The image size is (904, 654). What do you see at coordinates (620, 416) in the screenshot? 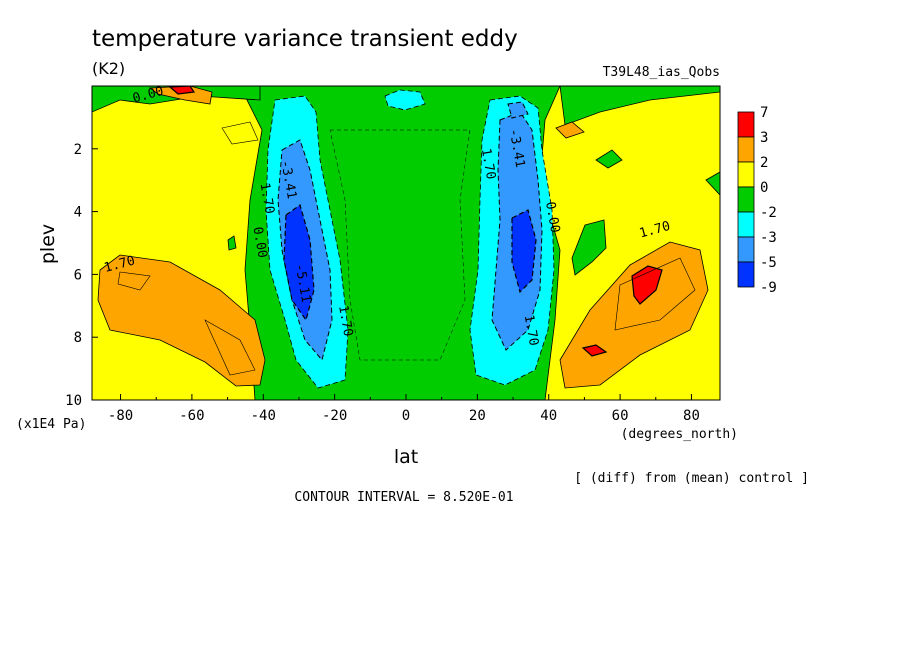
I see `x-tick-label: 60` at bounding box center [620, 416].